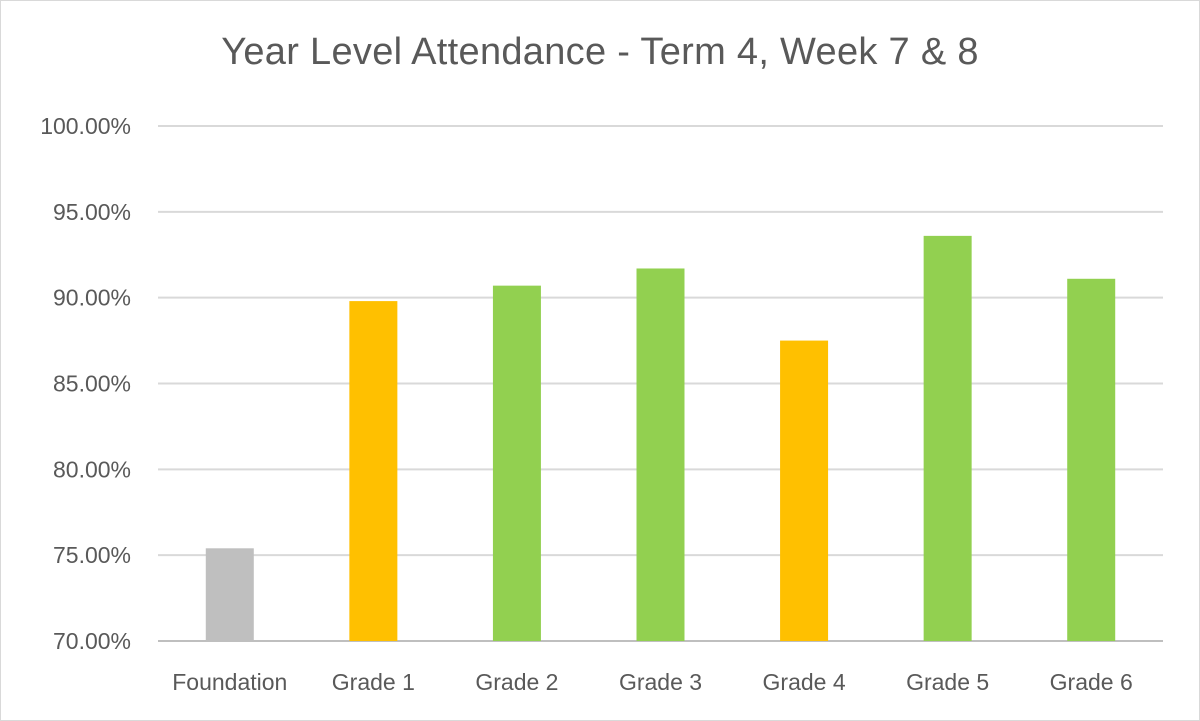  What do you see at coordinates (660, 682) in the screenshot?
I see `x-tick-label: Grade 3` at bounding box center [660, 682].